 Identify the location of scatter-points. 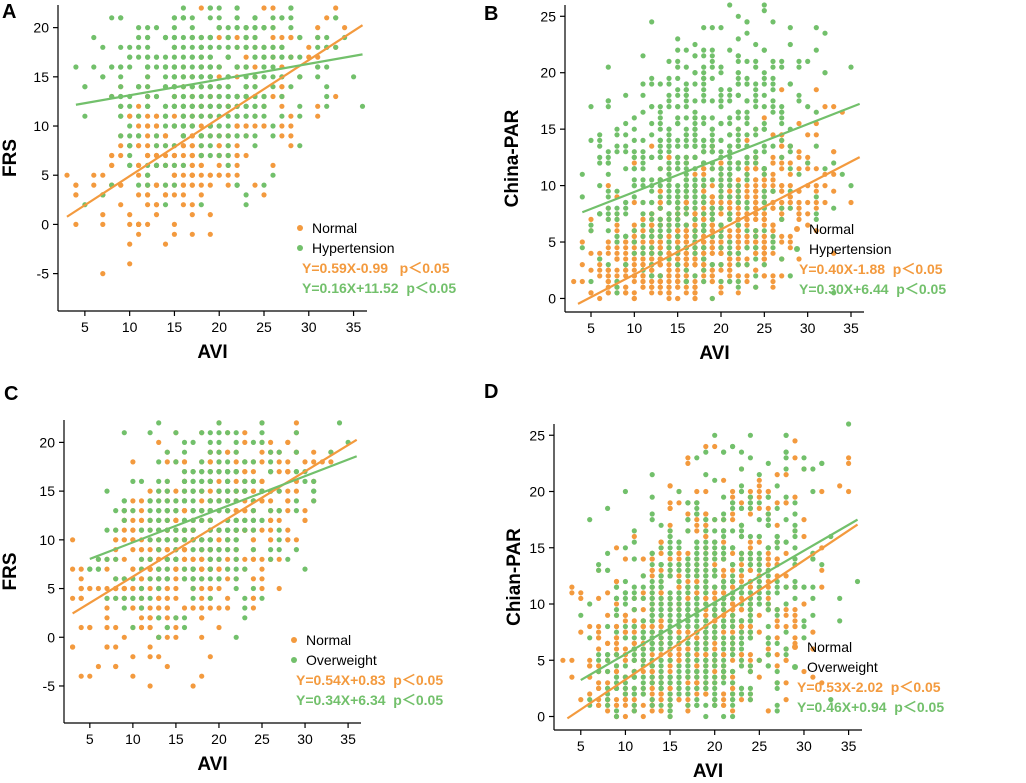
(210, 554).